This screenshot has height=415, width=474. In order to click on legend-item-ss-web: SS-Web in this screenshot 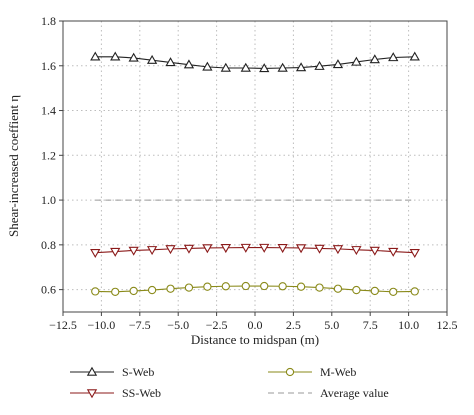, I will do `click(115, 393)`.